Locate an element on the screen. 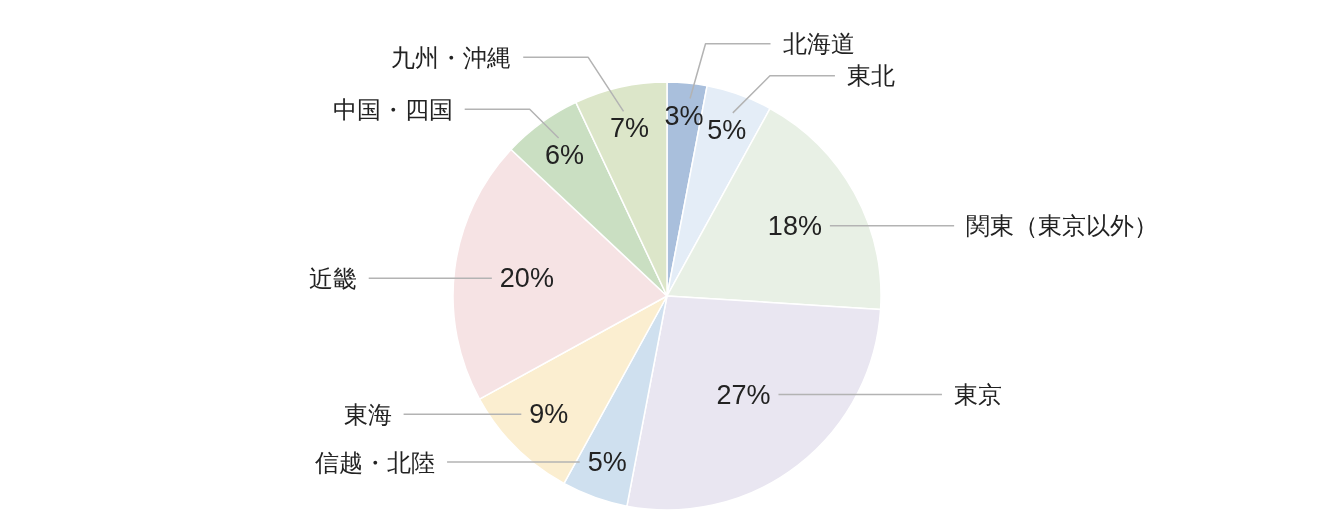 This screenshot has height=525, width=1334. slice-label: 信越・北陸 is located at coordinates (375, 462).